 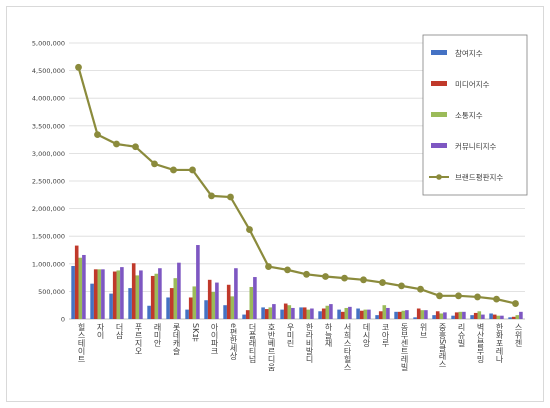 I want to click on bar-참여지수-우미린, so click(x=282, y=314).